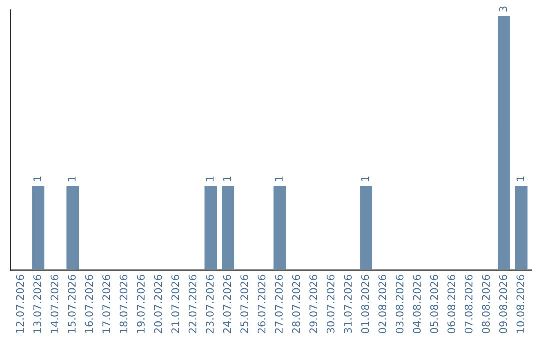  Describe the element at coordinates (296, 304) in the screenshot. I see `x-tick-label: 28.07.2026` at that location.